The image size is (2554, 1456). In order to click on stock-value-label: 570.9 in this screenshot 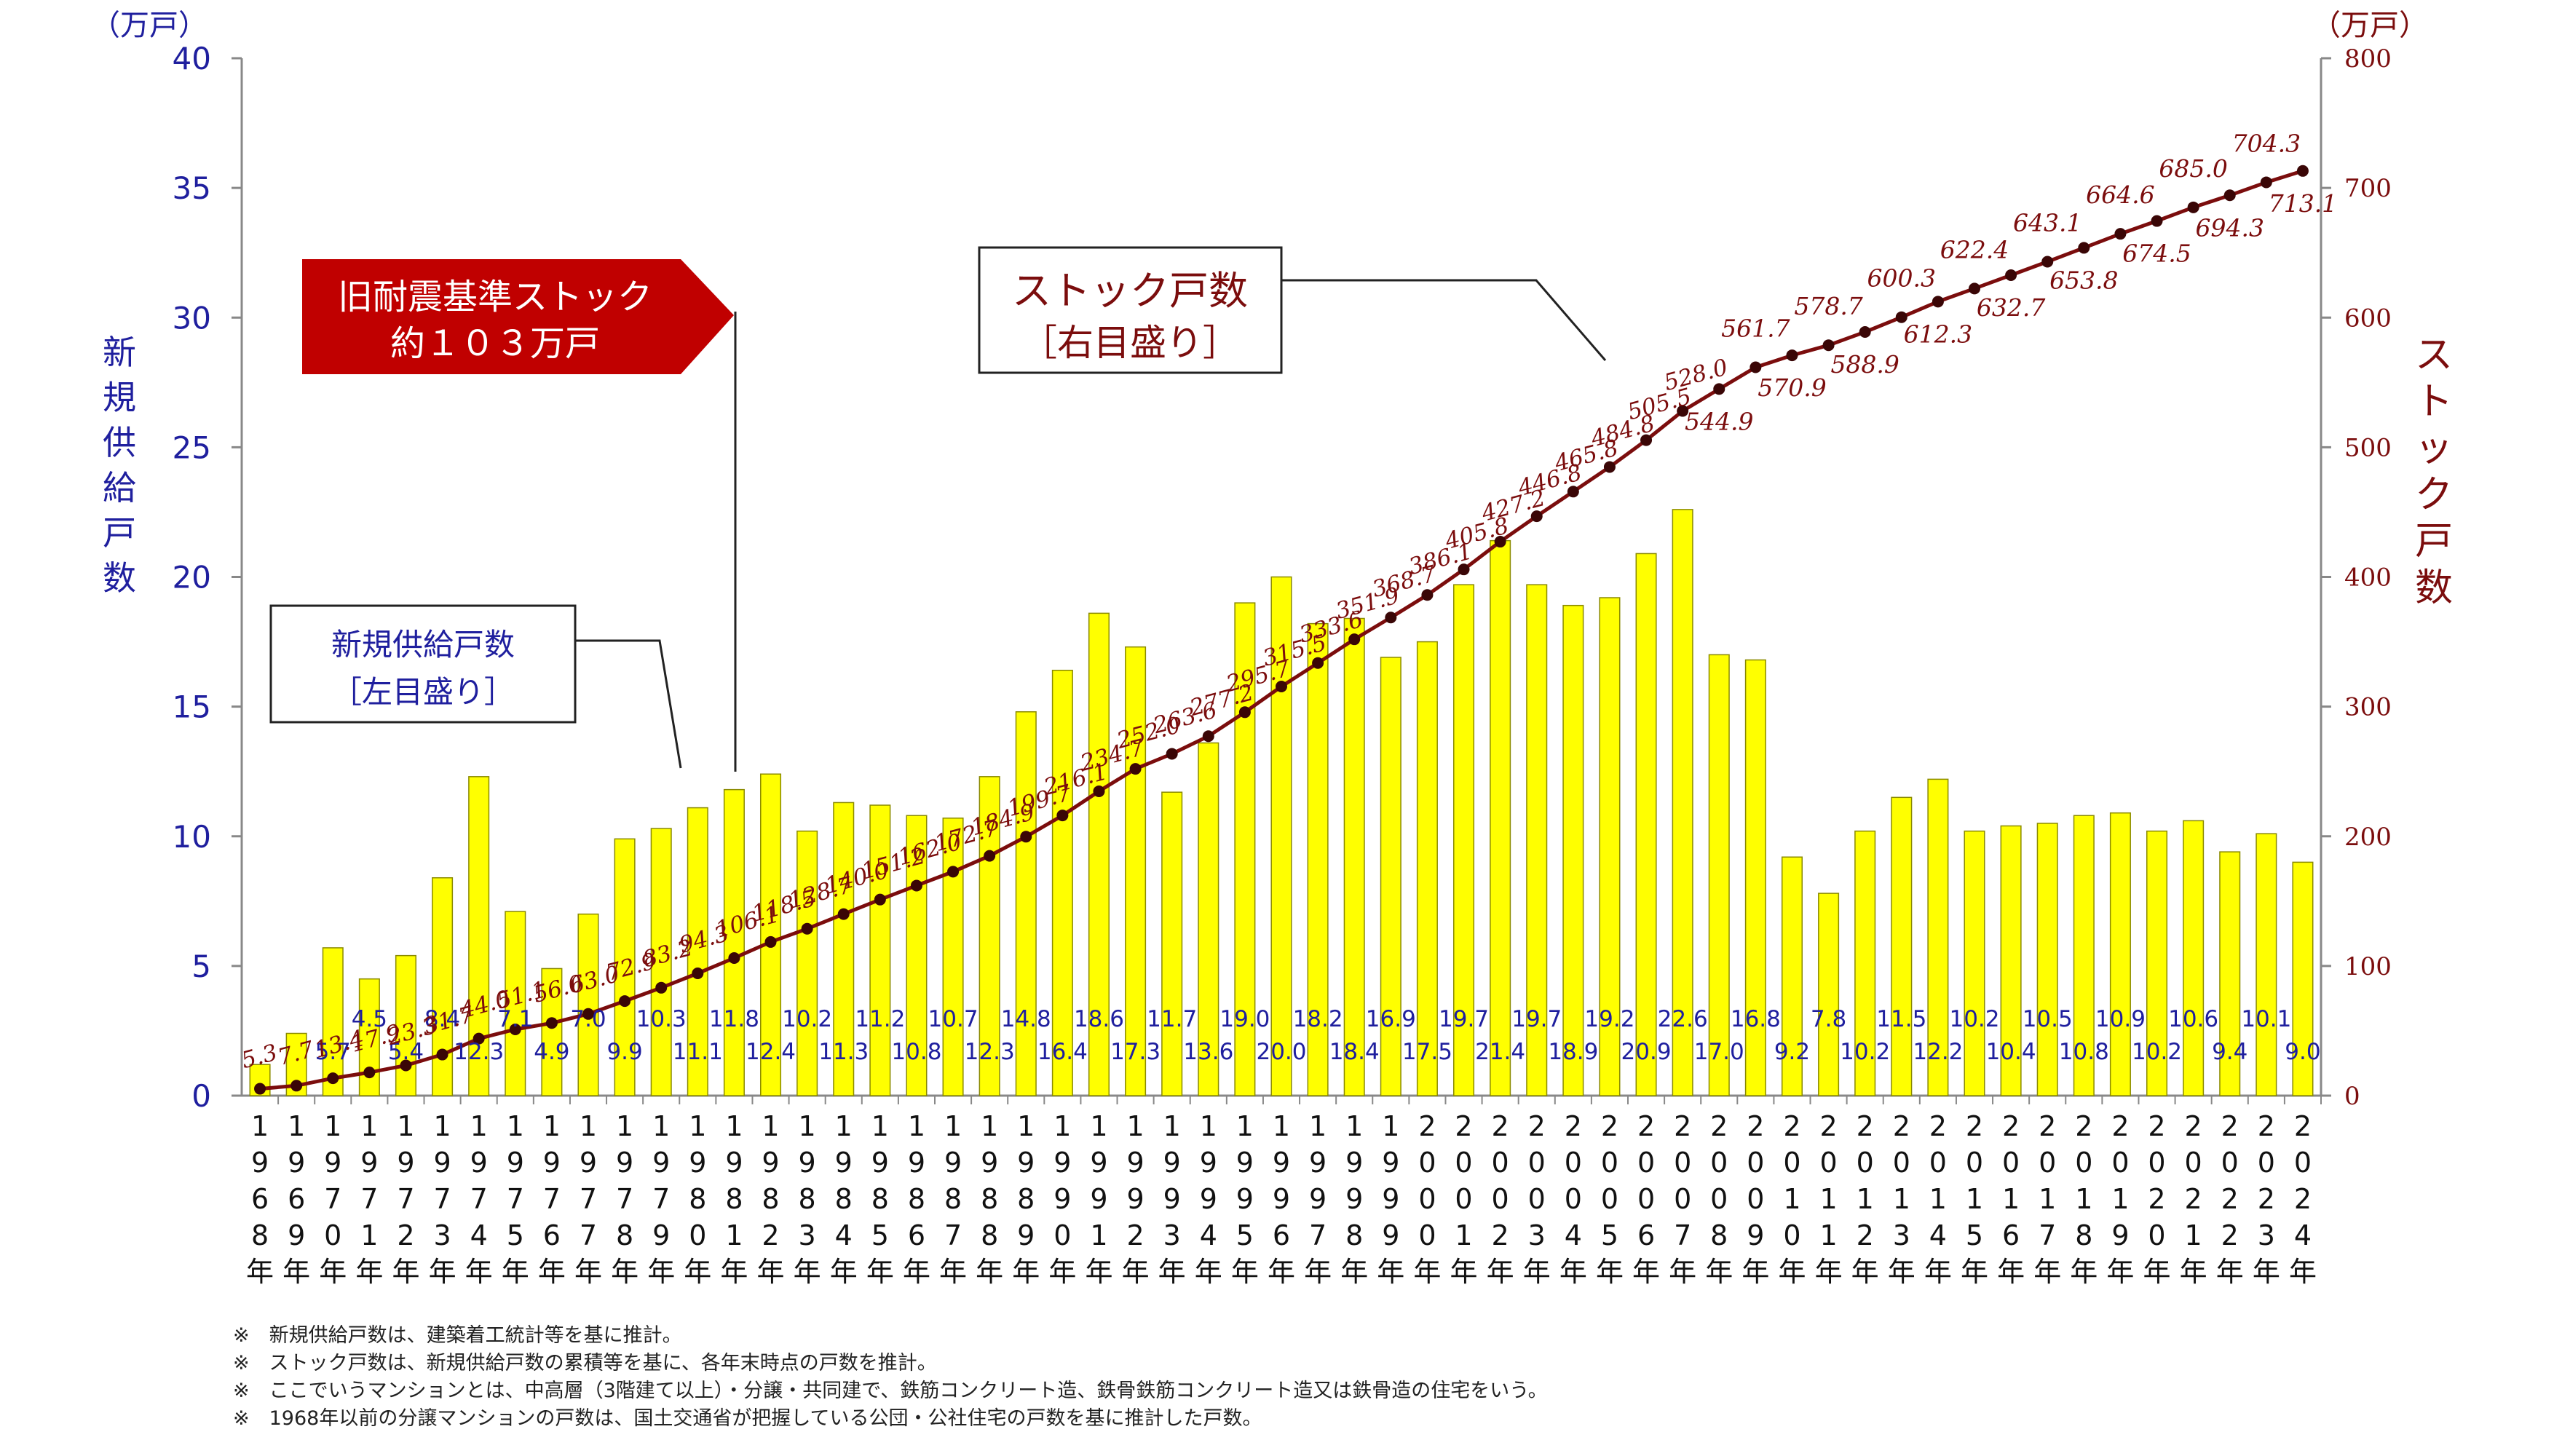, I will do `click(1792, 387)`.